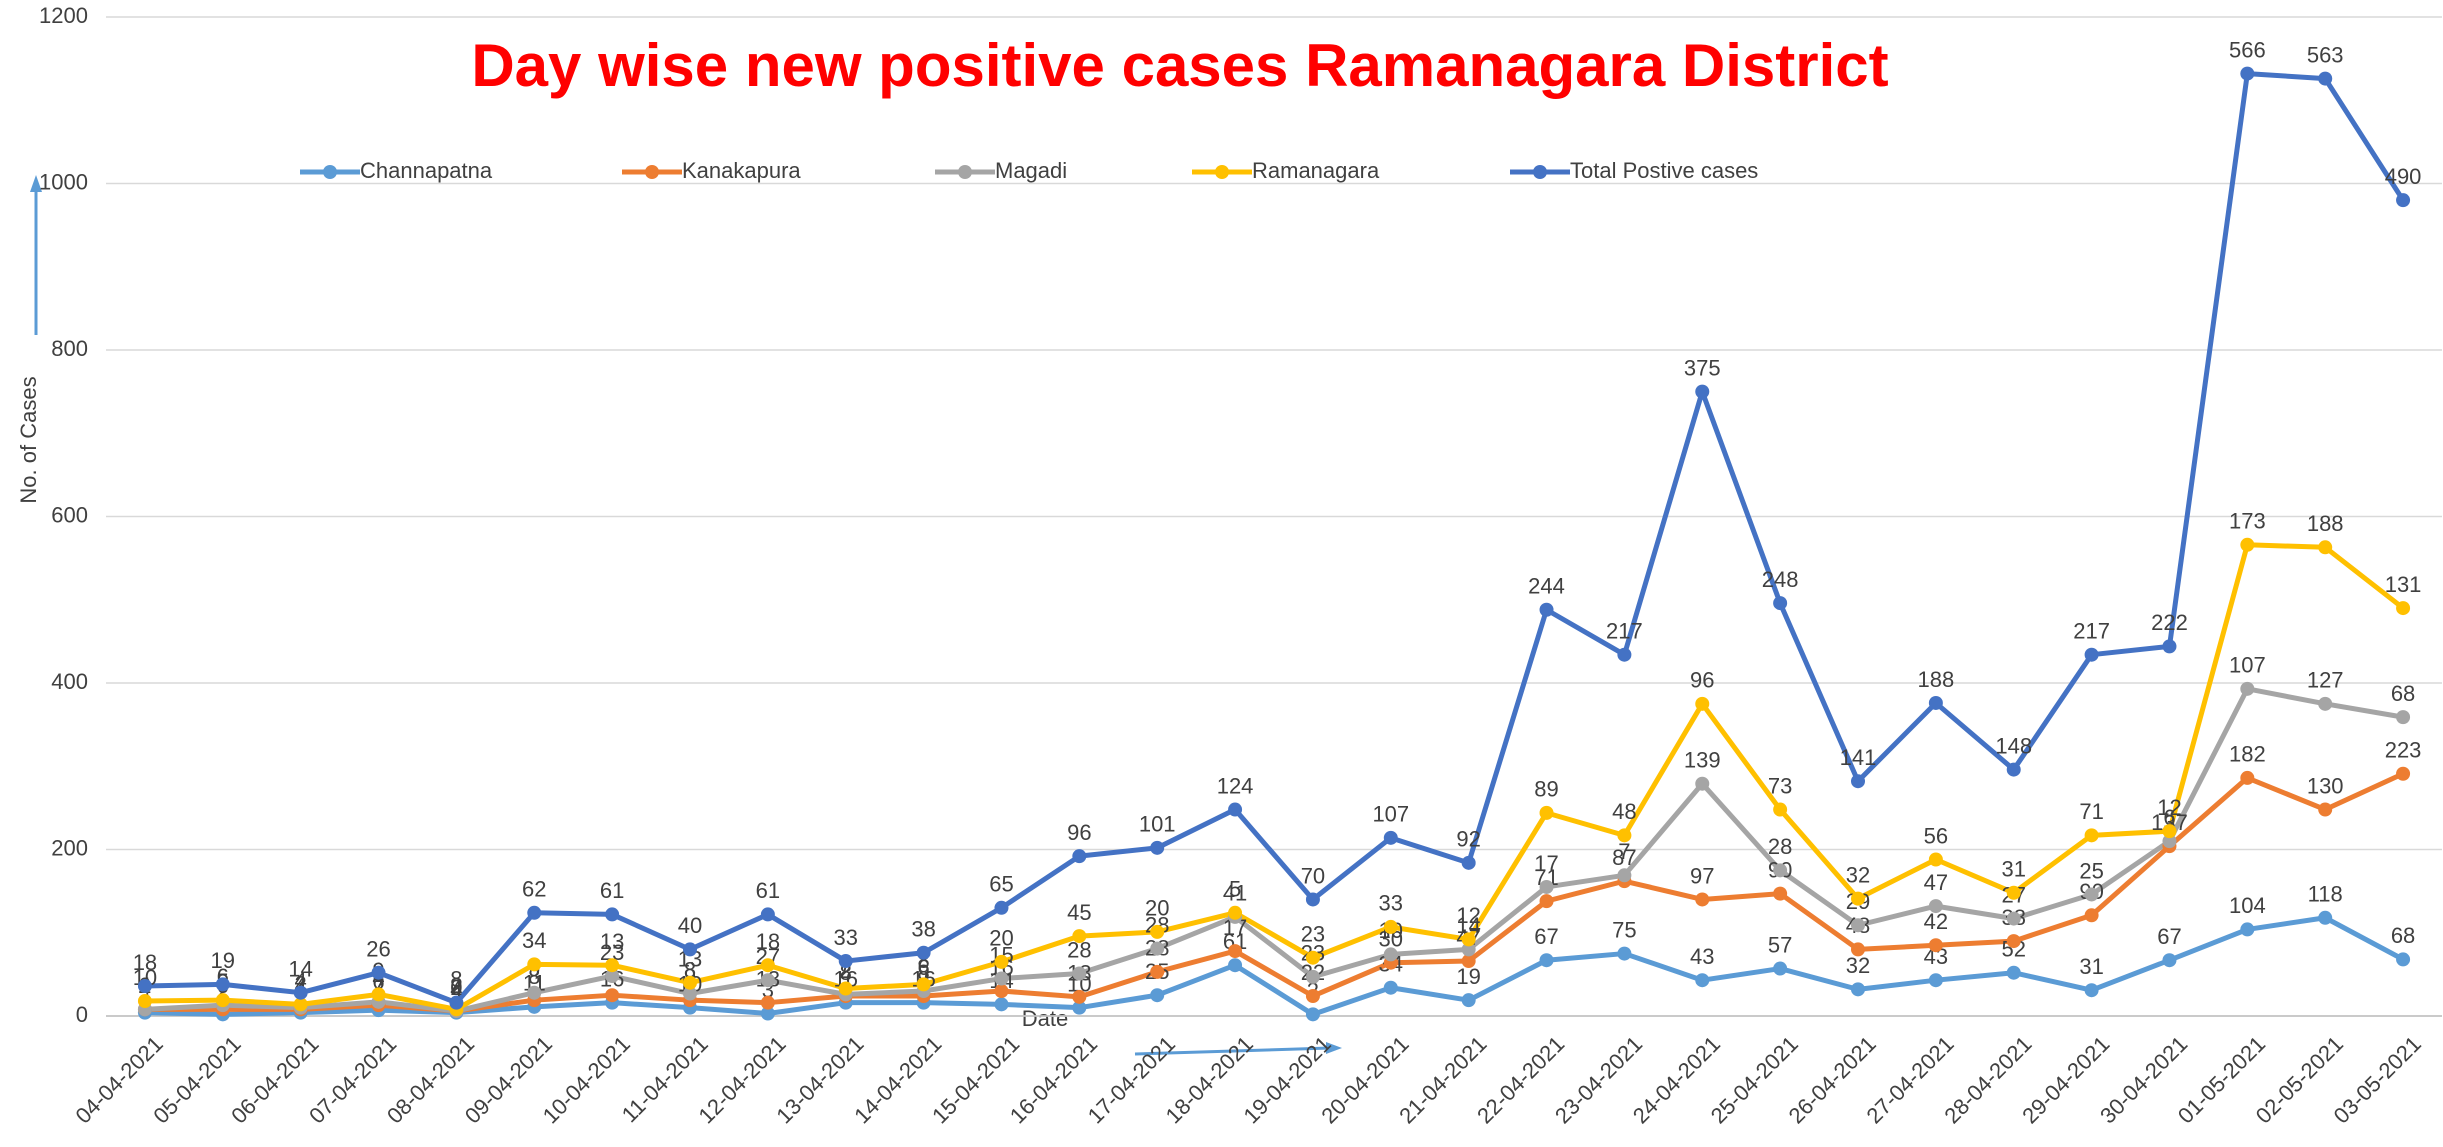 The height and width of the screenshot is (1147, 2443). I want to click on legend-label: Ramanagara, so click(1316, 170).